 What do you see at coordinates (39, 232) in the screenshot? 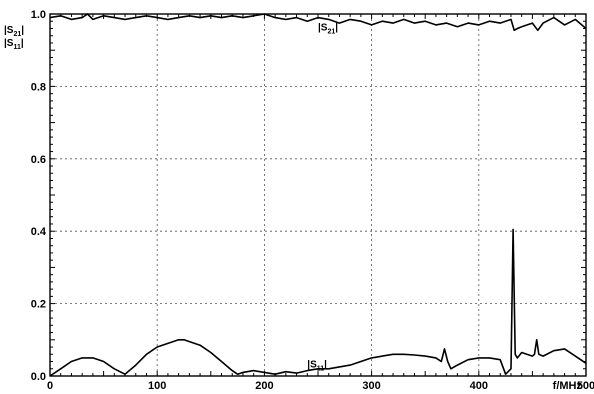
I see `y-tick-label: 0.4` at bounding box center [39, 232].